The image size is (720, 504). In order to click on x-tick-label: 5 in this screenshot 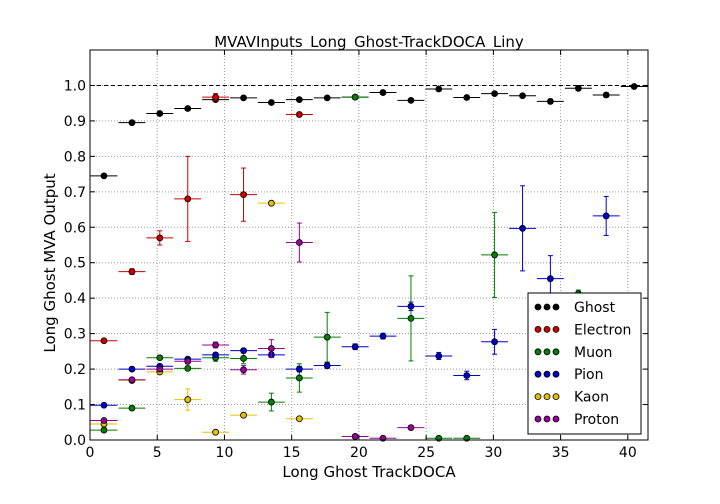, I will do `click(157, 453)`.